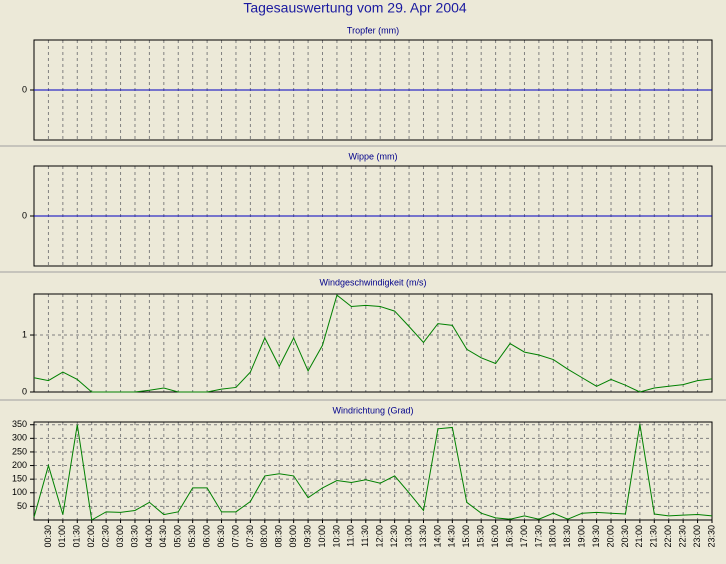  I want to click on x-tick-label: 06:30, so click(221, 536).